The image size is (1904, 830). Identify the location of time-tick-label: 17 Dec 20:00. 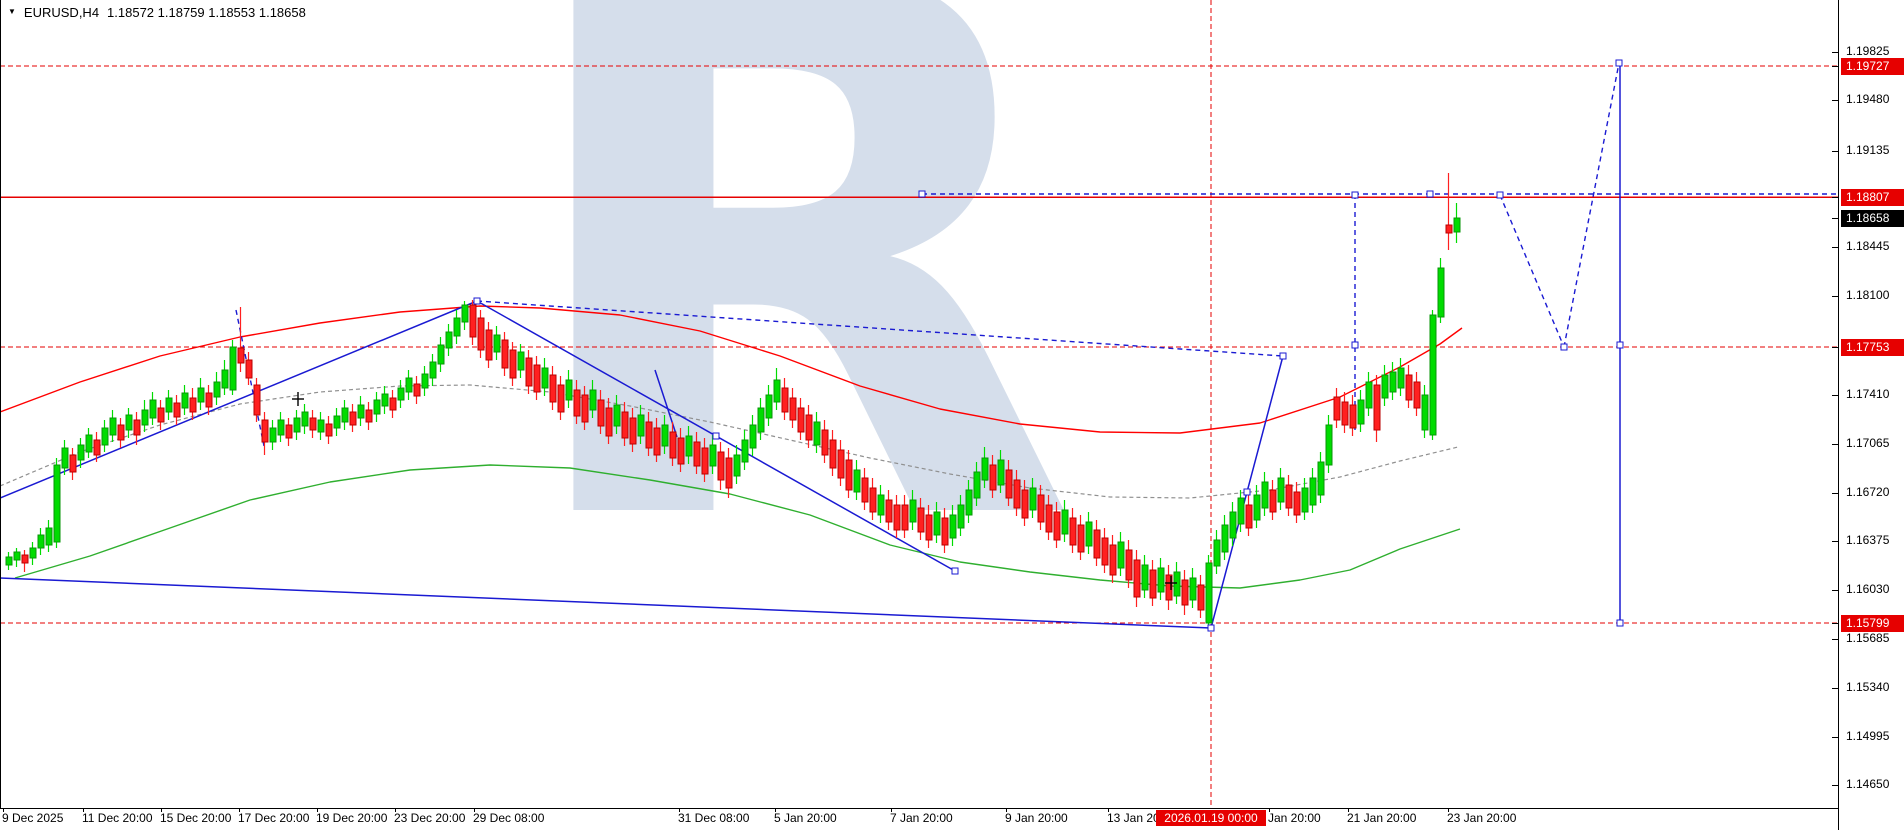
(274, 818).